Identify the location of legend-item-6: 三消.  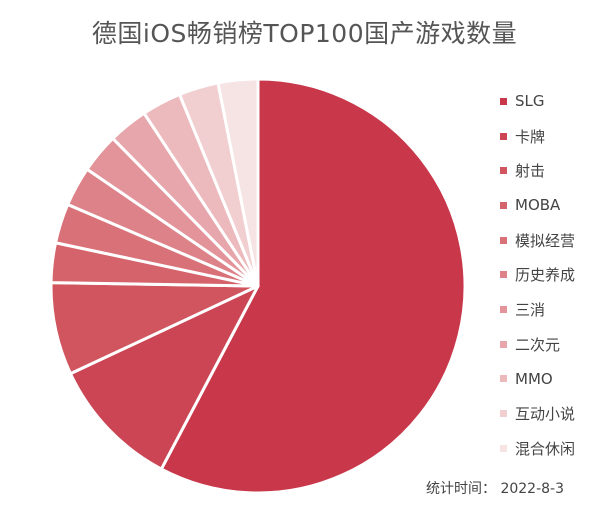
(537, 309).